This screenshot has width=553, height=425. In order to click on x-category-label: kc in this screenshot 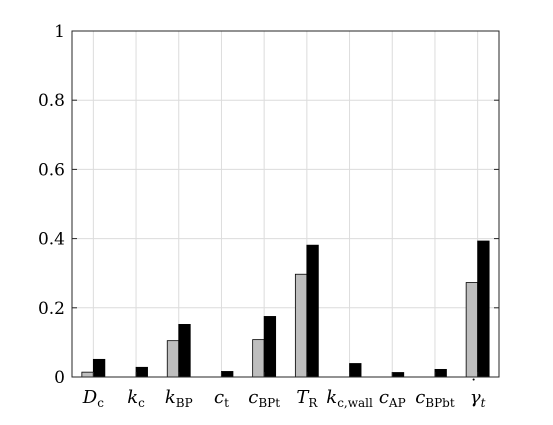, I will do `click(136, 398)`.